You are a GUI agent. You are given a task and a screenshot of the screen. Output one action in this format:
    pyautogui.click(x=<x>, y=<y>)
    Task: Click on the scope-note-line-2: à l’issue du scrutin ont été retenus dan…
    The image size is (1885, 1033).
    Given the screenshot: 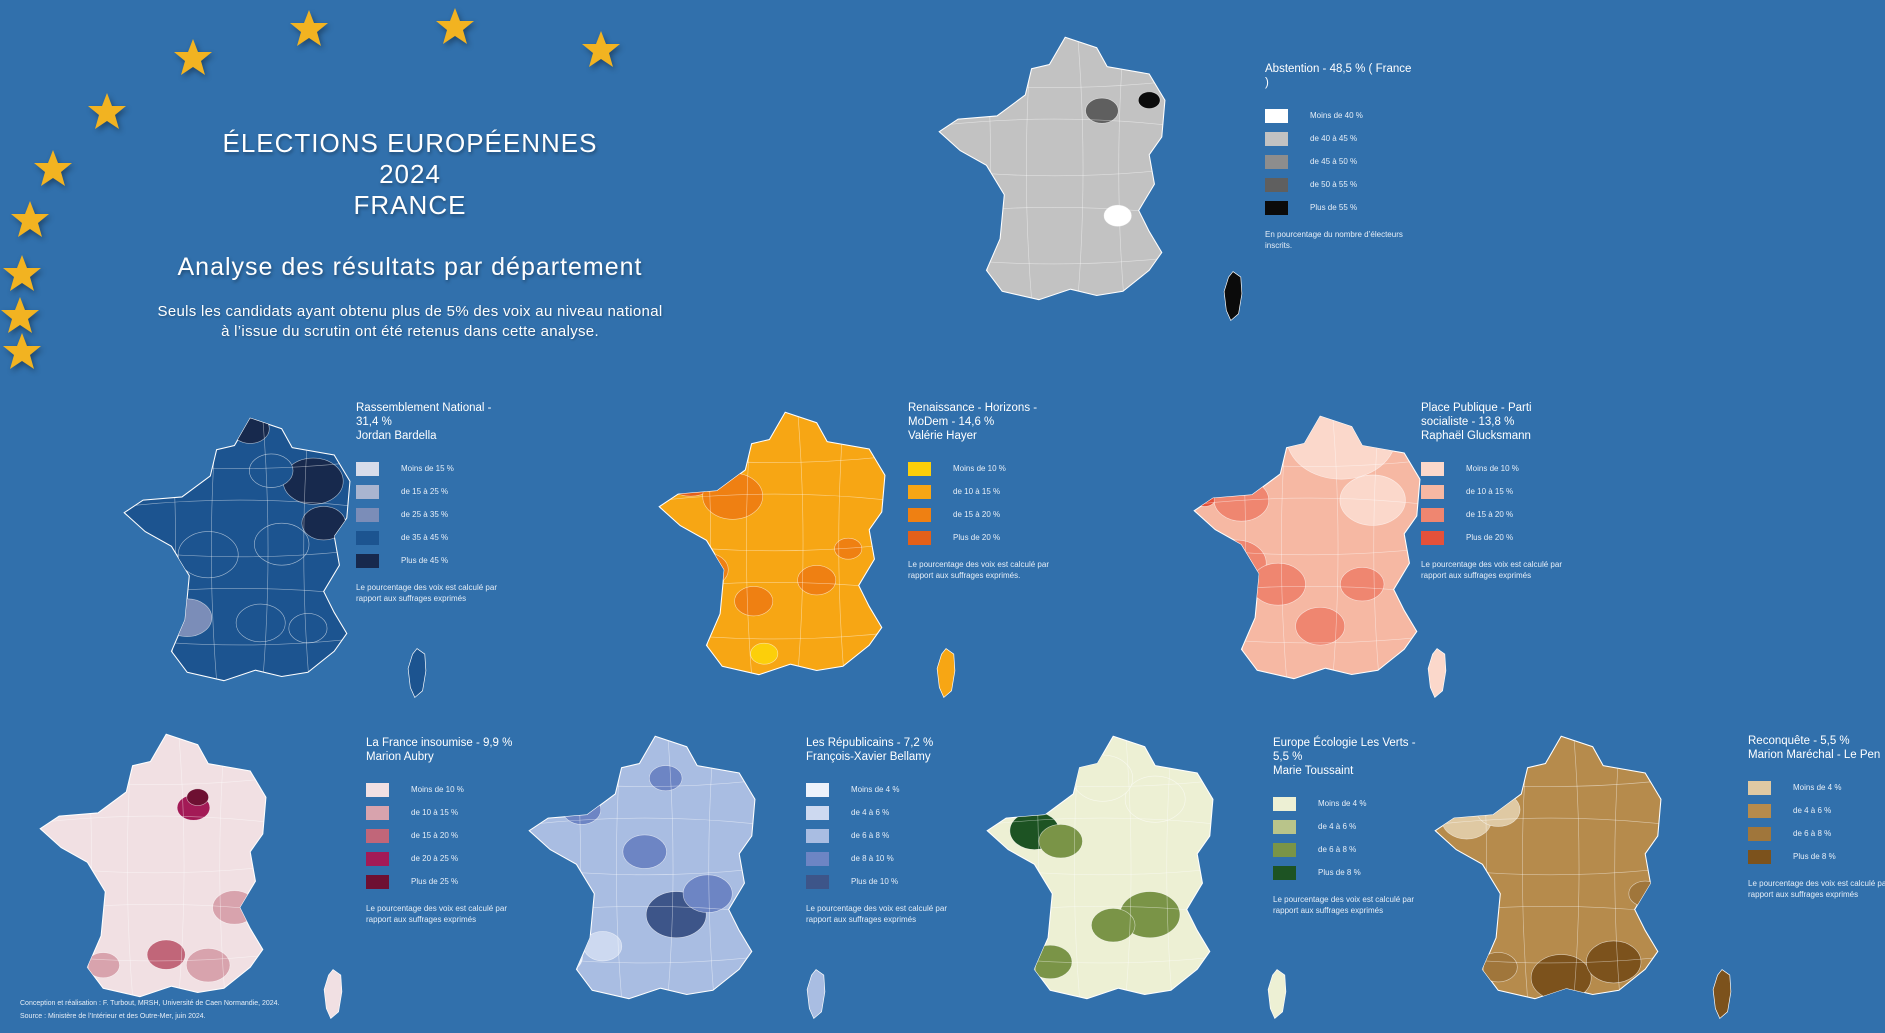 What is the action you would take?
    pyautogui.click(x=410, y=331)
    